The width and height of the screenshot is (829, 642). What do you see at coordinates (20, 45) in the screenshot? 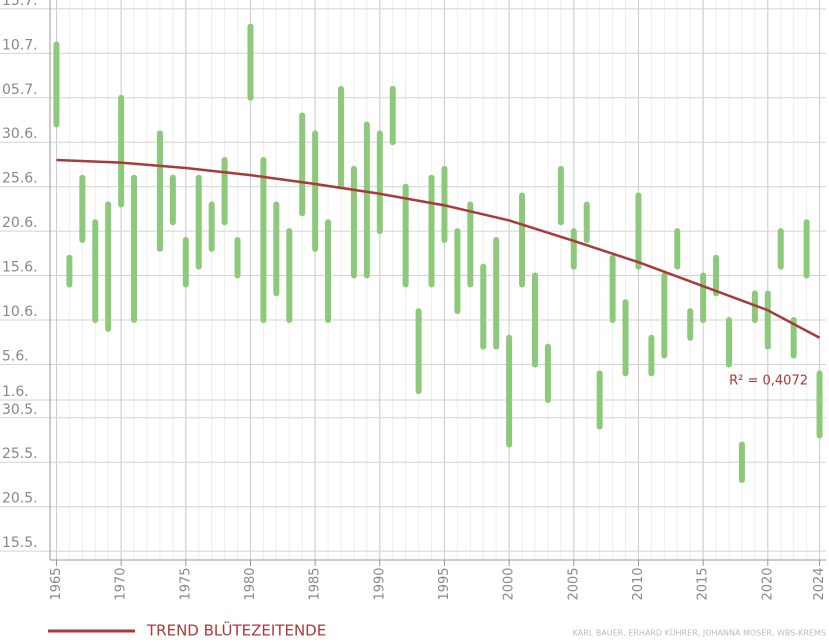
I see `y-tick-label: 10.7.` at bounding box center [20, 45].